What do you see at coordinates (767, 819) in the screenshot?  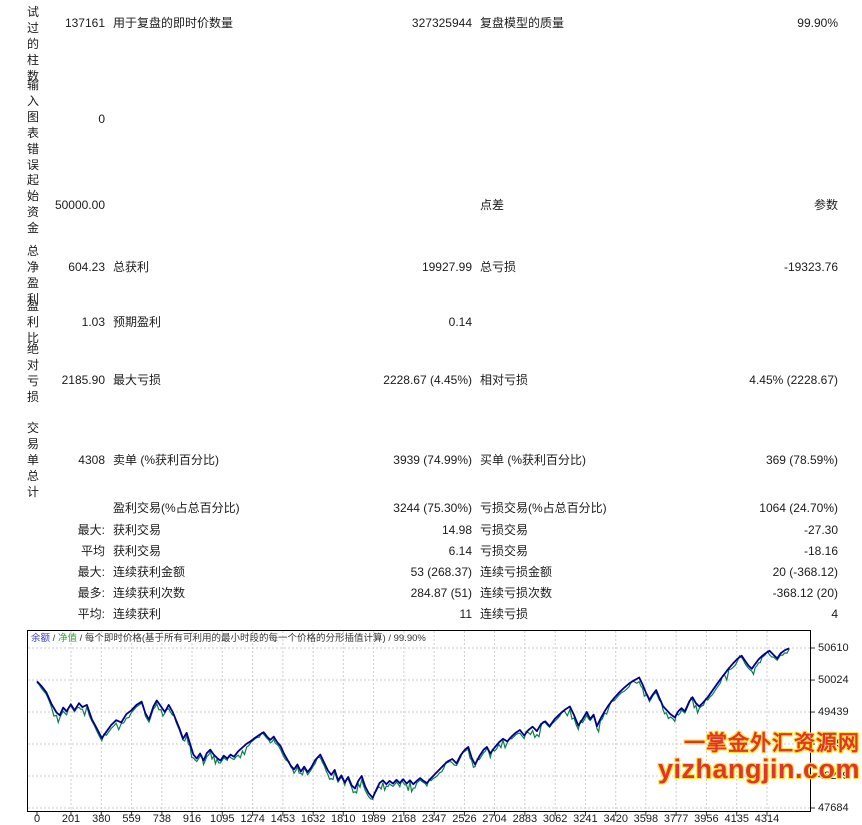 I see `x-axis-label: 4314` at bounding box center [767, 819].